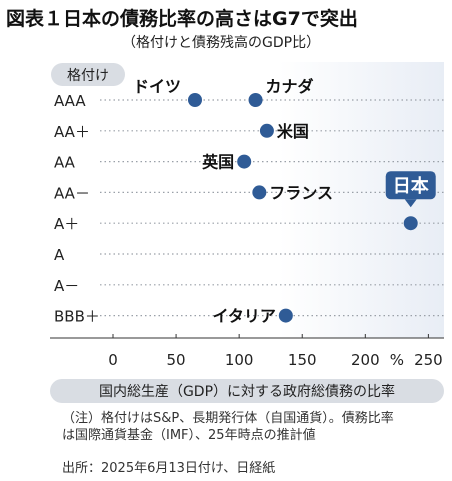 This screenshot has width=452, height=481. Describe the element at coordinates (428, 360) in the screenshot. I see `x-tick-label: 250` at that location.